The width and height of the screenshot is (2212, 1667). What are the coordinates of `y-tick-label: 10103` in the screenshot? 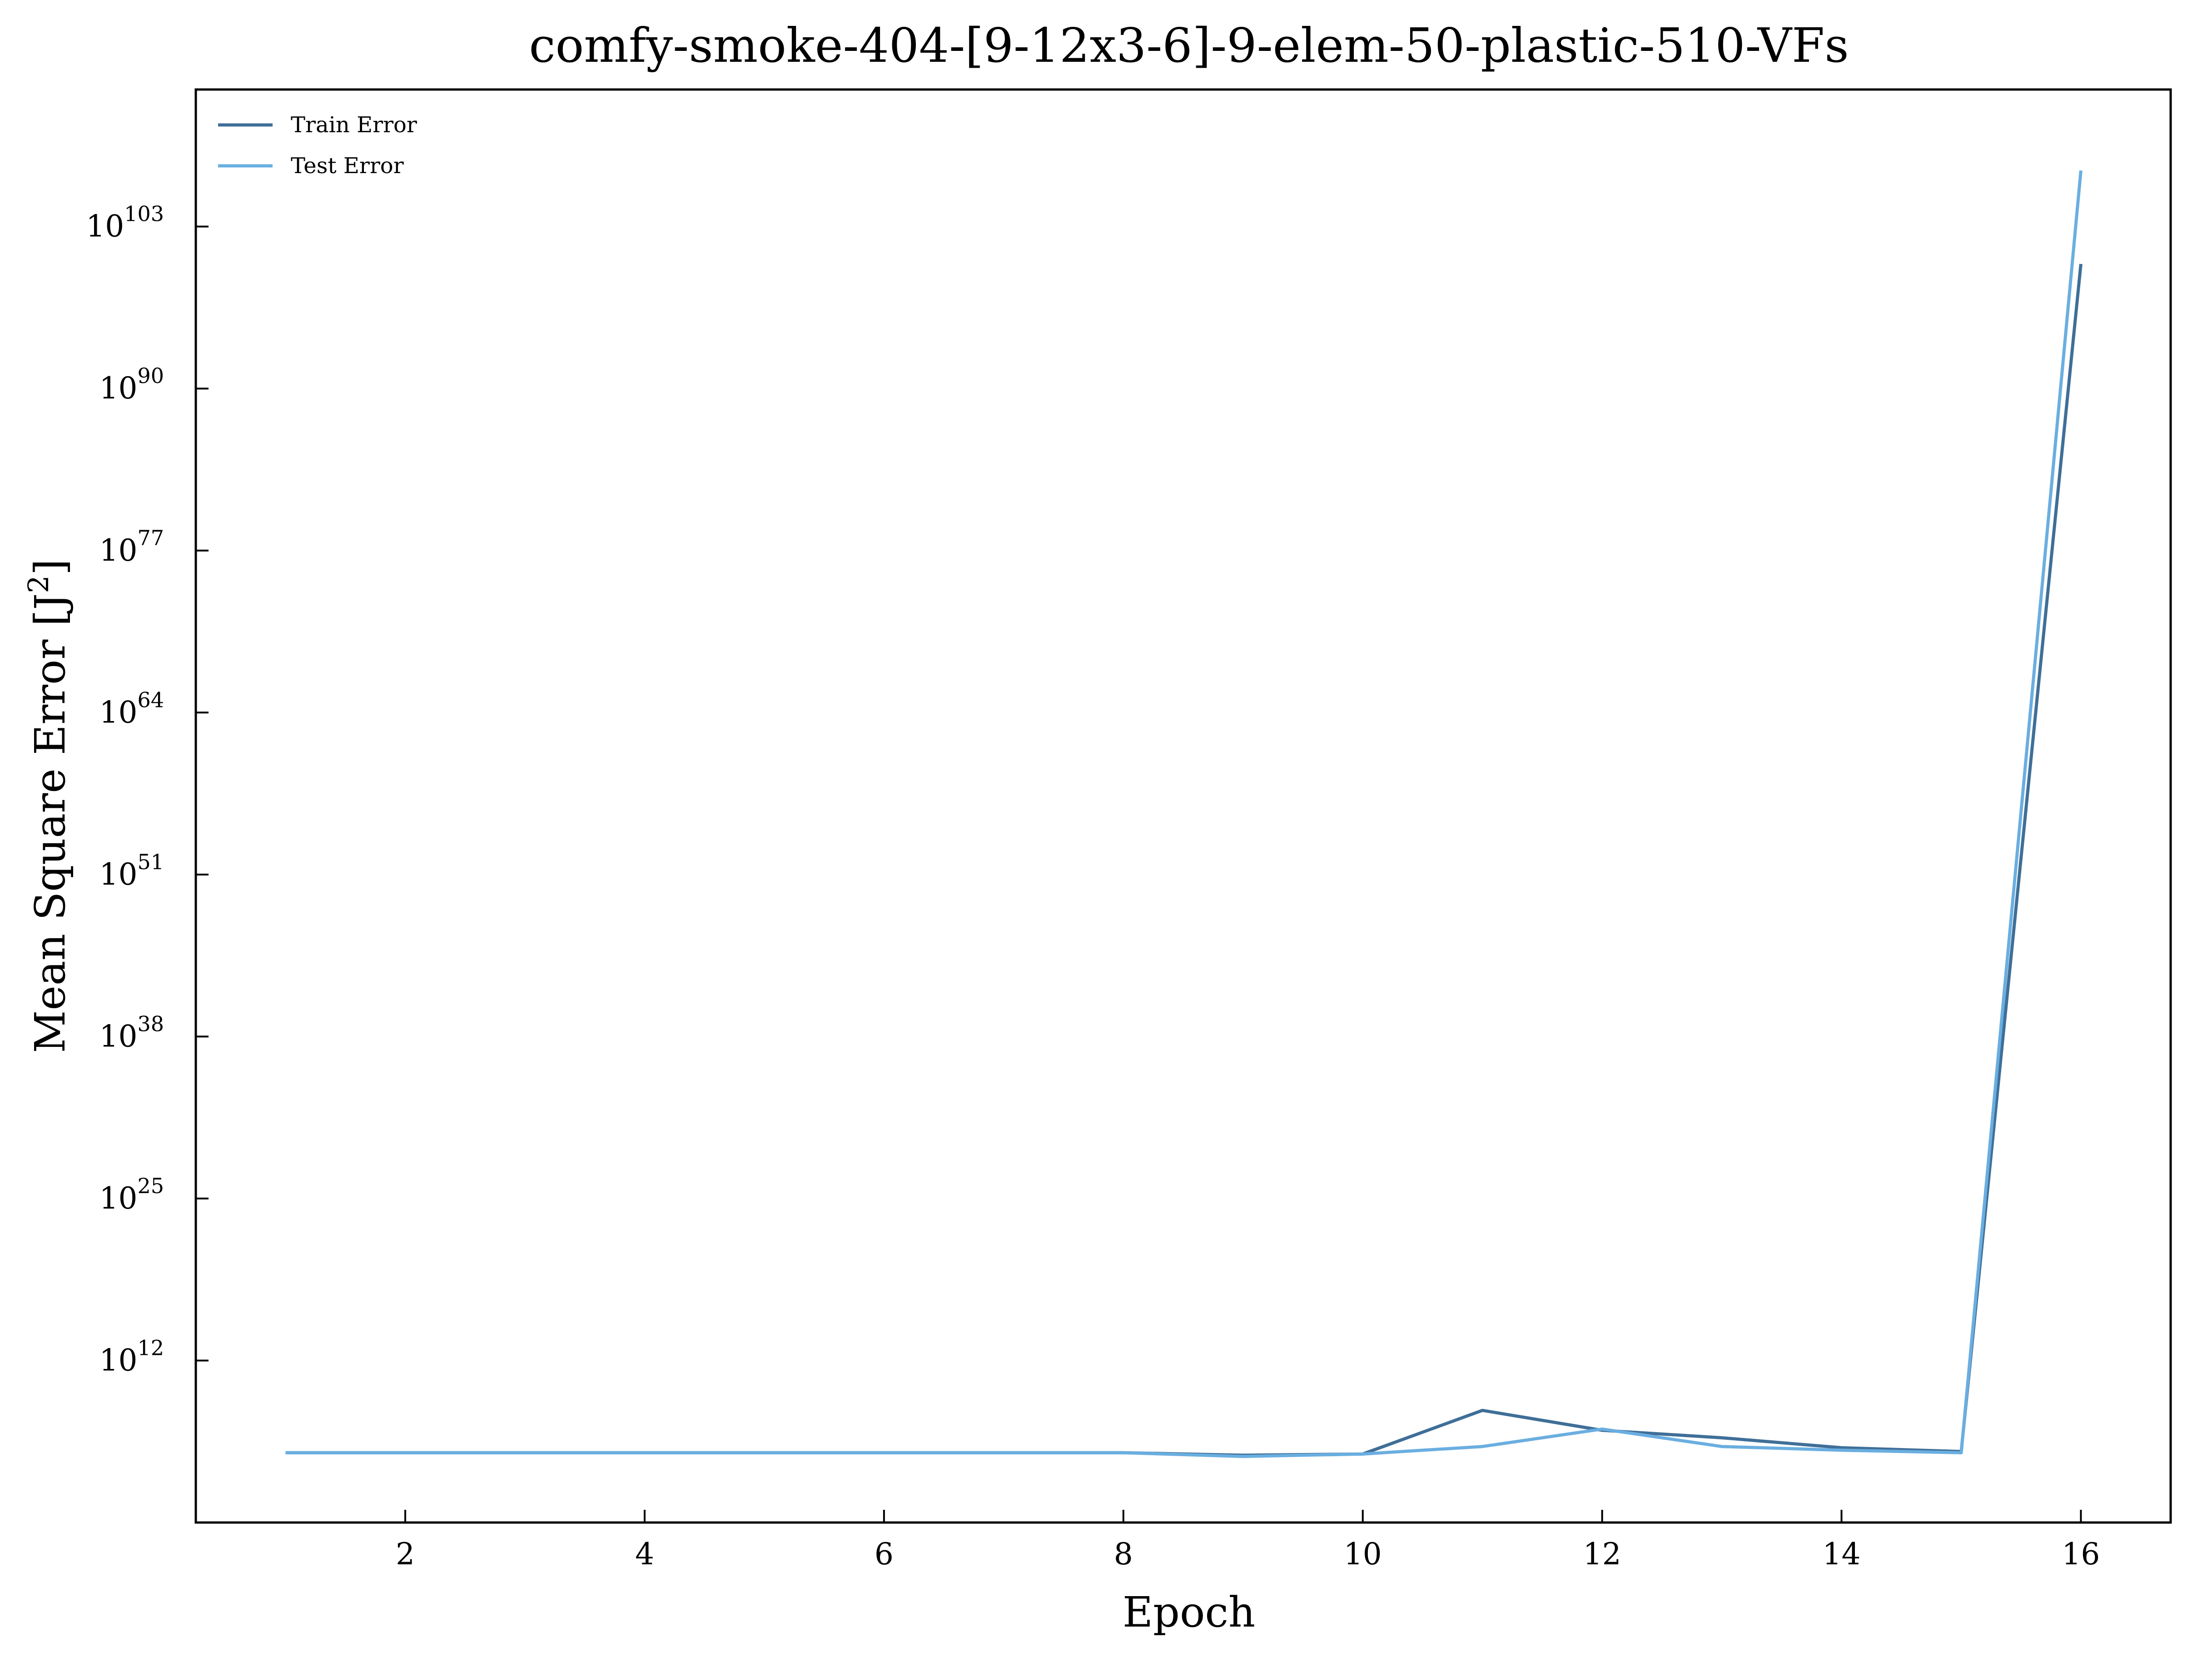 It's located at (125, 223).